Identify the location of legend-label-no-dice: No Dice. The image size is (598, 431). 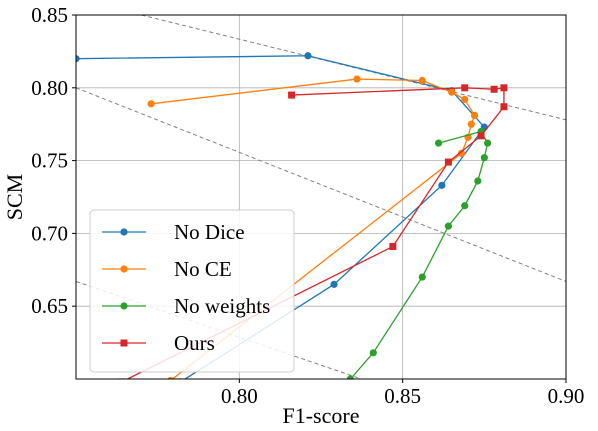
(209, 232).